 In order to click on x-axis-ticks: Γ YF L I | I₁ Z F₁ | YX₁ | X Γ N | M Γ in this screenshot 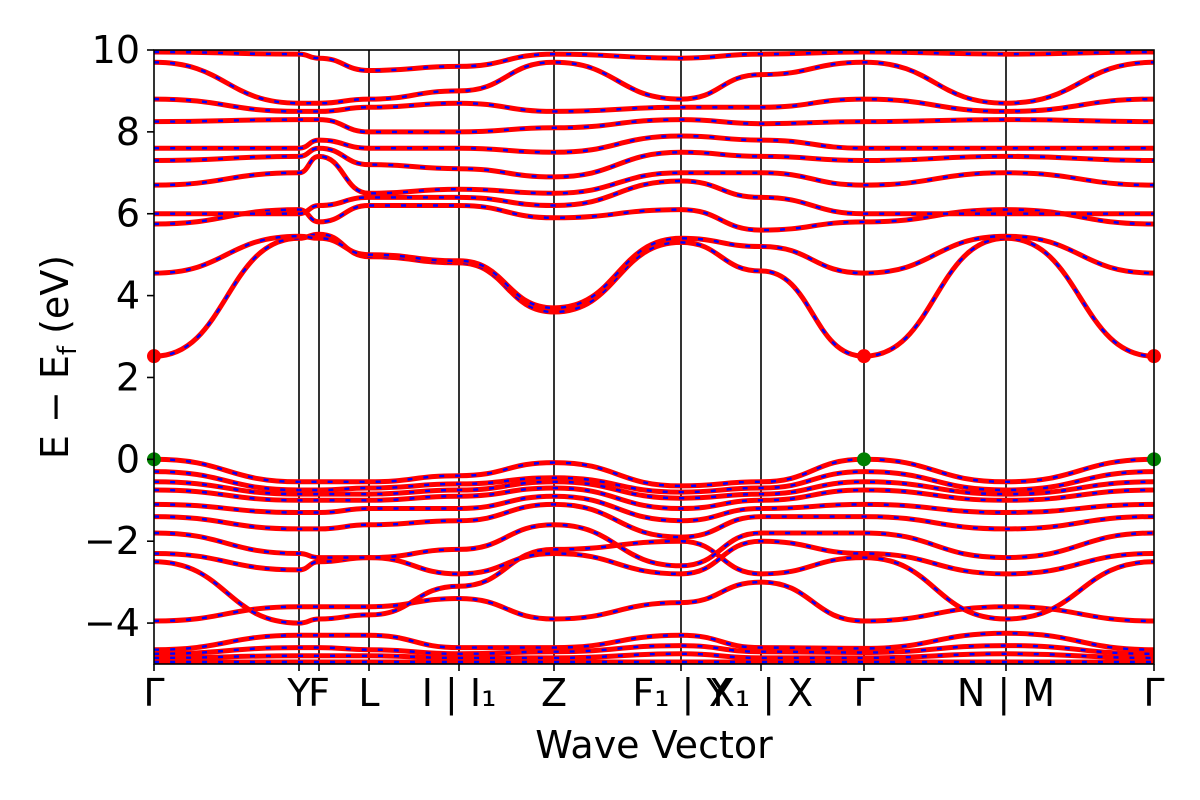, I will do `click(654, 690)`.